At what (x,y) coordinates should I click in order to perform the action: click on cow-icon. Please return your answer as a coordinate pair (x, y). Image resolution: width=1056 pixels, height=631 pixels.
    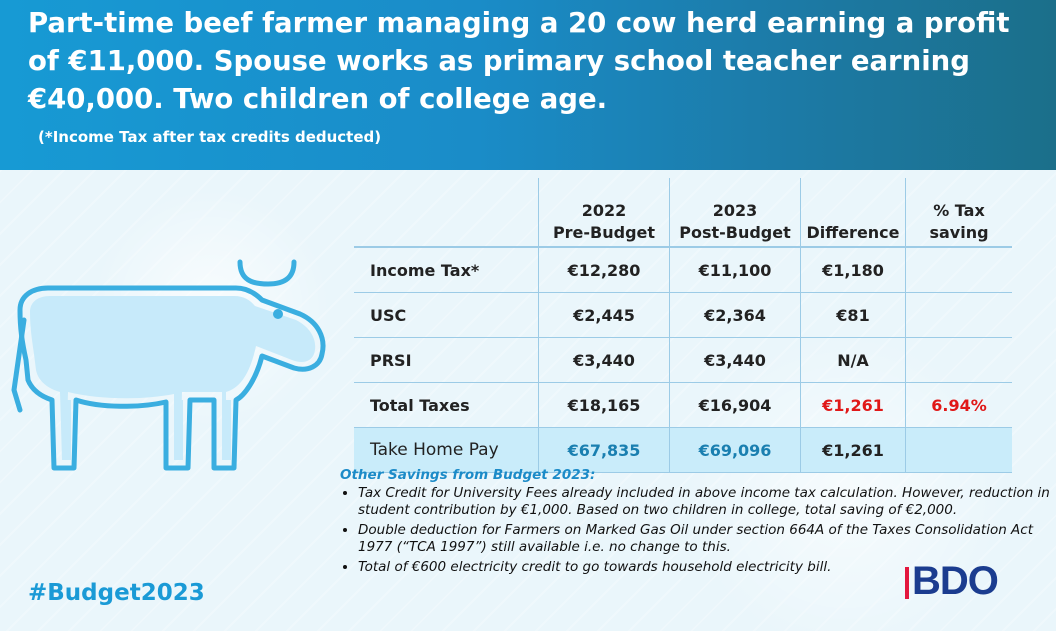
    Looking at the image, I should click on (168, 365).